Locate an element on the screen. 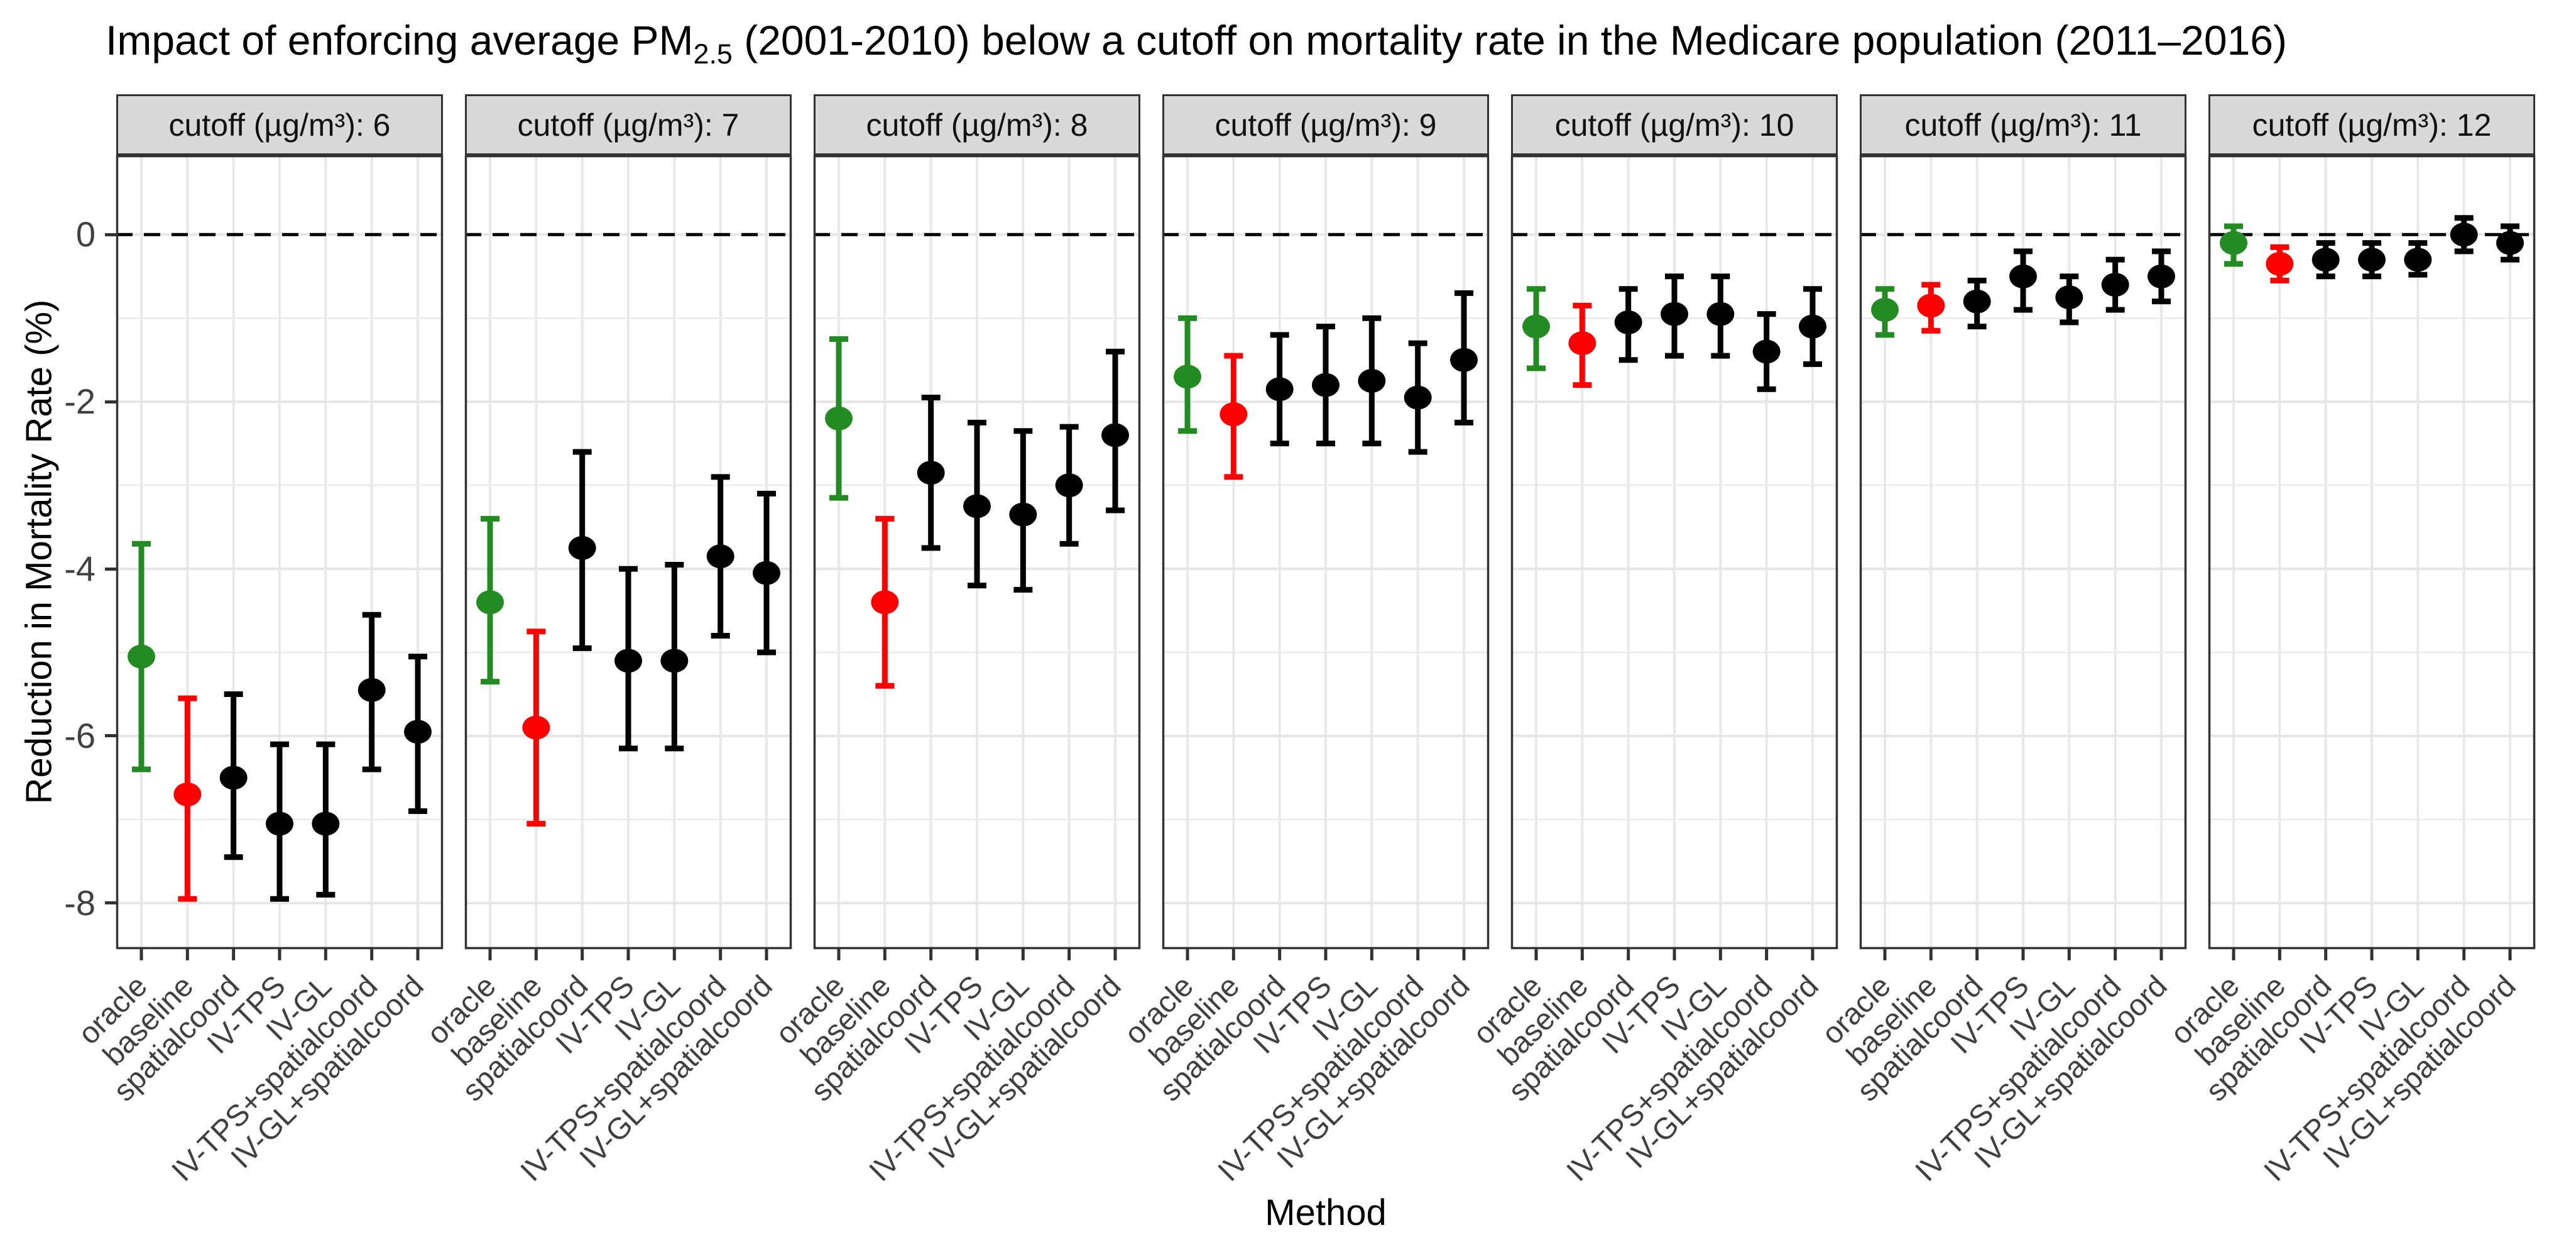 The height and width of the screenshot is (1257, 2576). facet-strip: cutoff (µg/m³): 6 is located at coordinates (279, 124).